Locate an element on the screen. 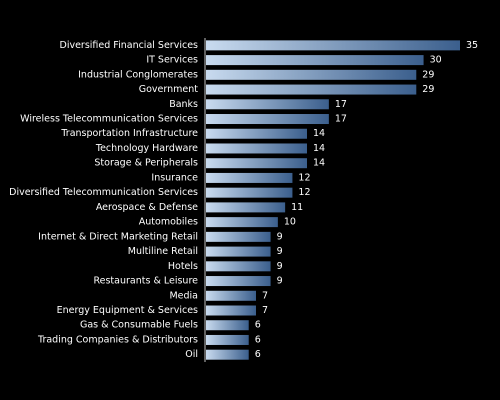 This screenshot has height=400, width=500. value-label-11: 11 is located at coordinates (297, 207).